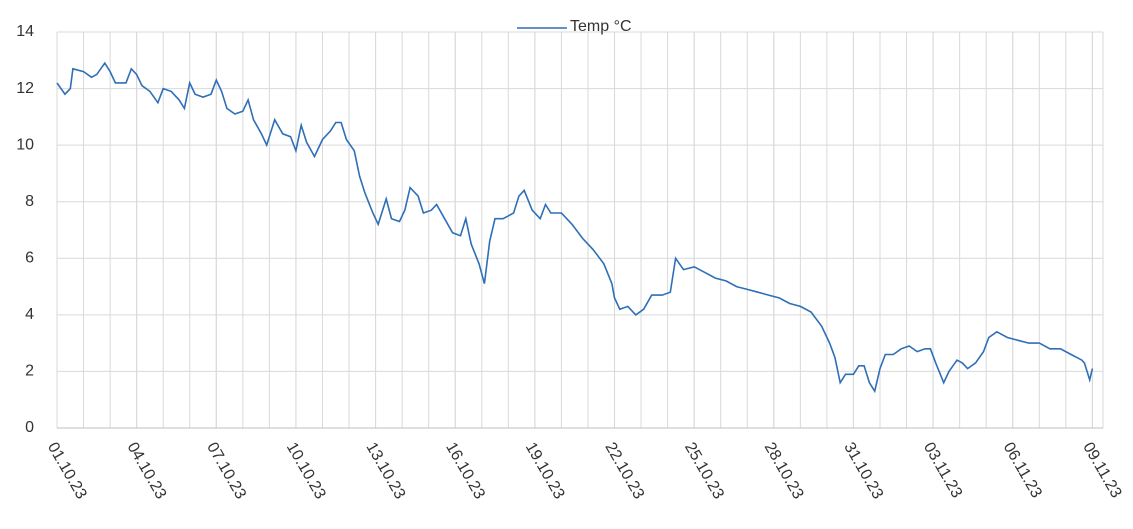 This screenshot has width=1133, height=529. Describe the element at coordinates (385, 471) in the screenshot. I see `x-tick-label: 13.10.23` at that location.